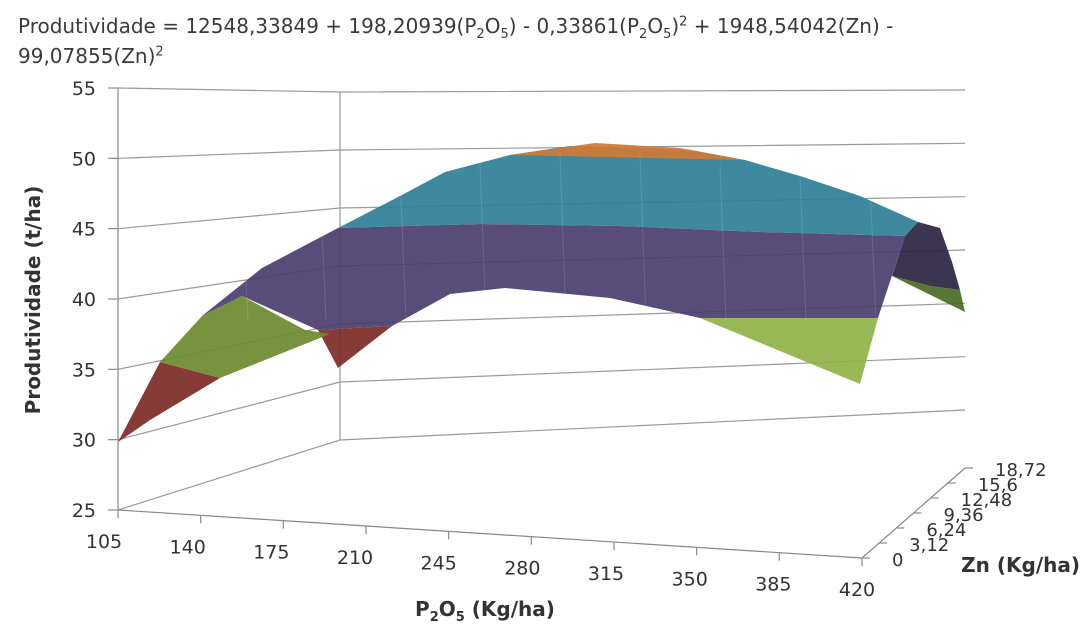 This screenshot has width=1088, height=628. What do you see at coordinates (169, 402) in the screenshot?
I see `surface-band-red-left` at bounding box center [169, 402].